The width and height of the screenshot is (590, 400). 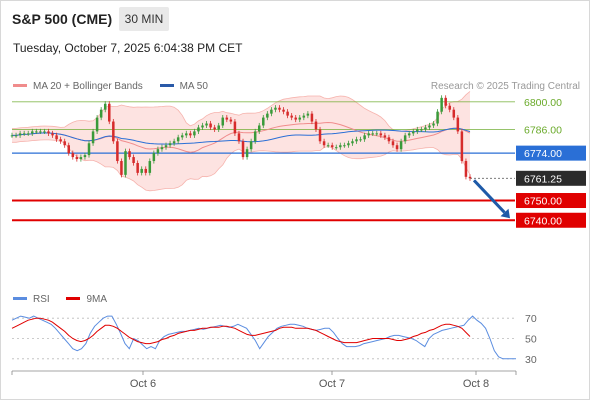 What do you see at coordinates (551, 153) in the screenshot?
I see `pivot-label-box` at bounding box center [551, 153].